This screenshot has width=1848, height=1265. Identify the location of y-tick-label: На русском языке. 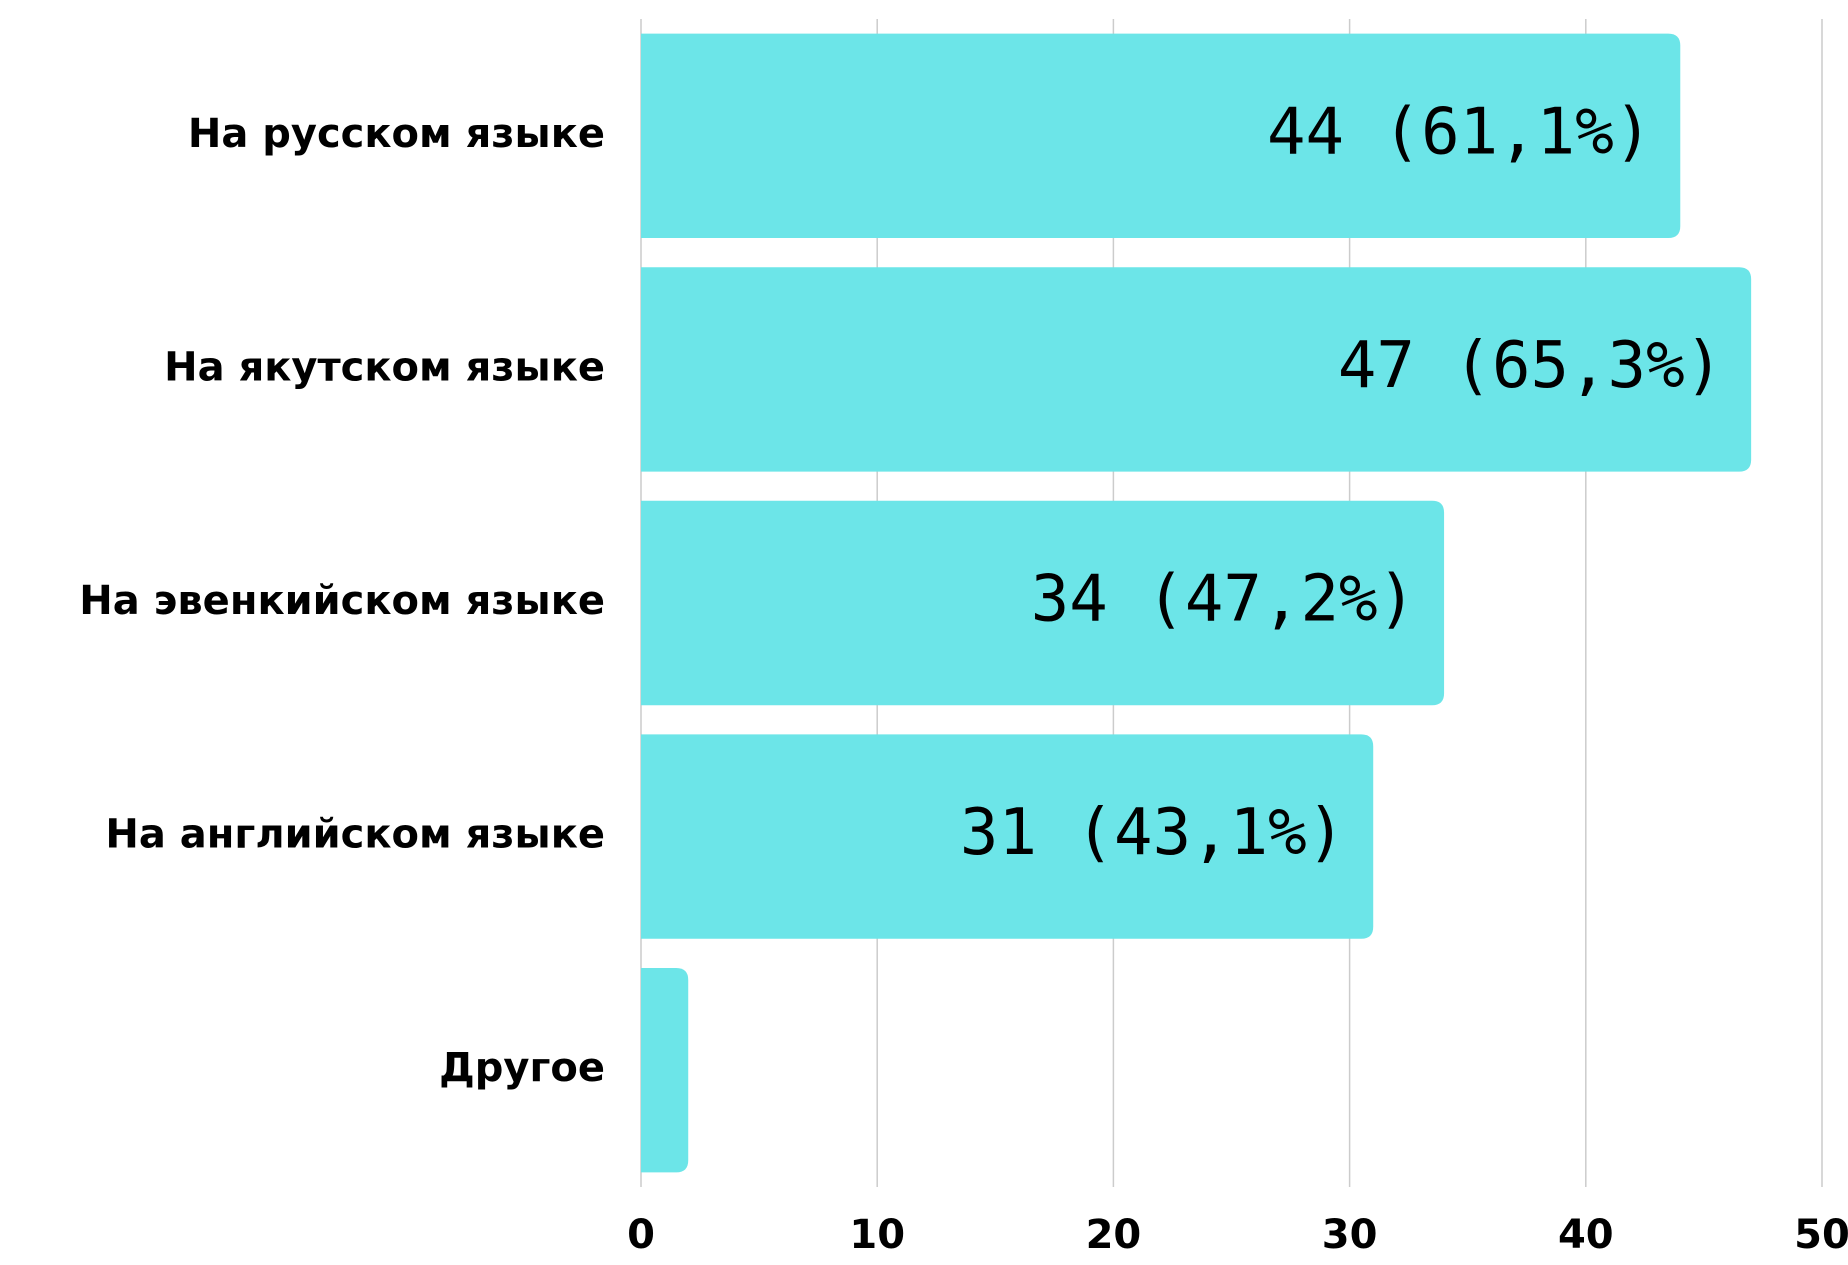
(396, 134).